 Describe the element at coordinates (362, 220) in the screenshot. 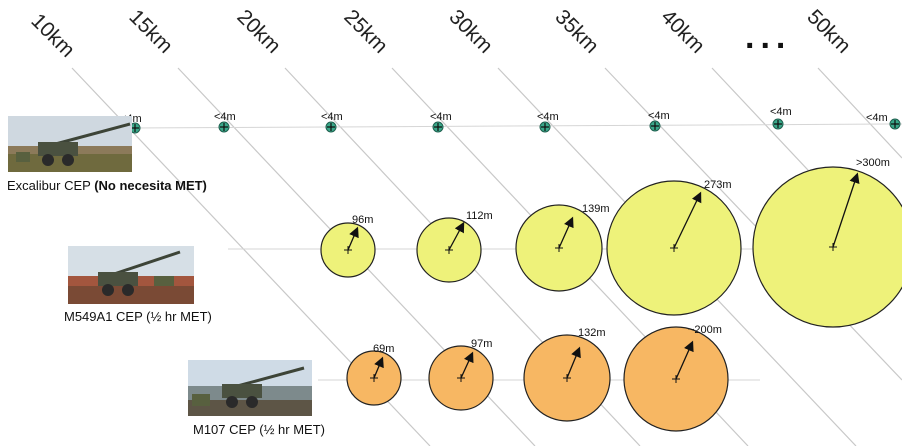

I see `m549-cep-label: 96m` at that location.